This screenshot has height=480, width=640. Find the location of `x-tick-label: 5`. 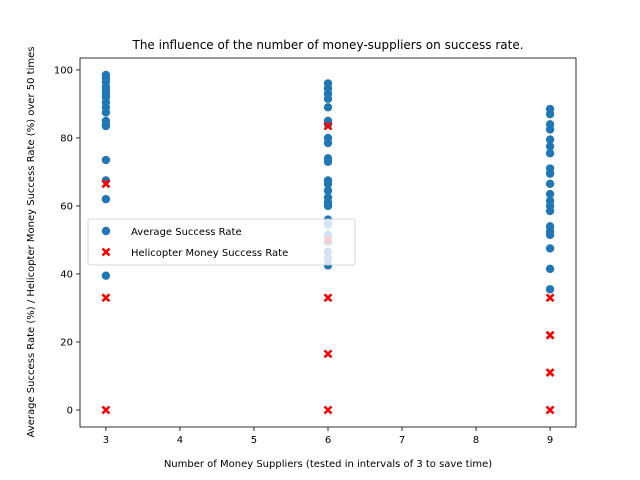

x-tick-label: 5 is located at coordinates (254, 440).